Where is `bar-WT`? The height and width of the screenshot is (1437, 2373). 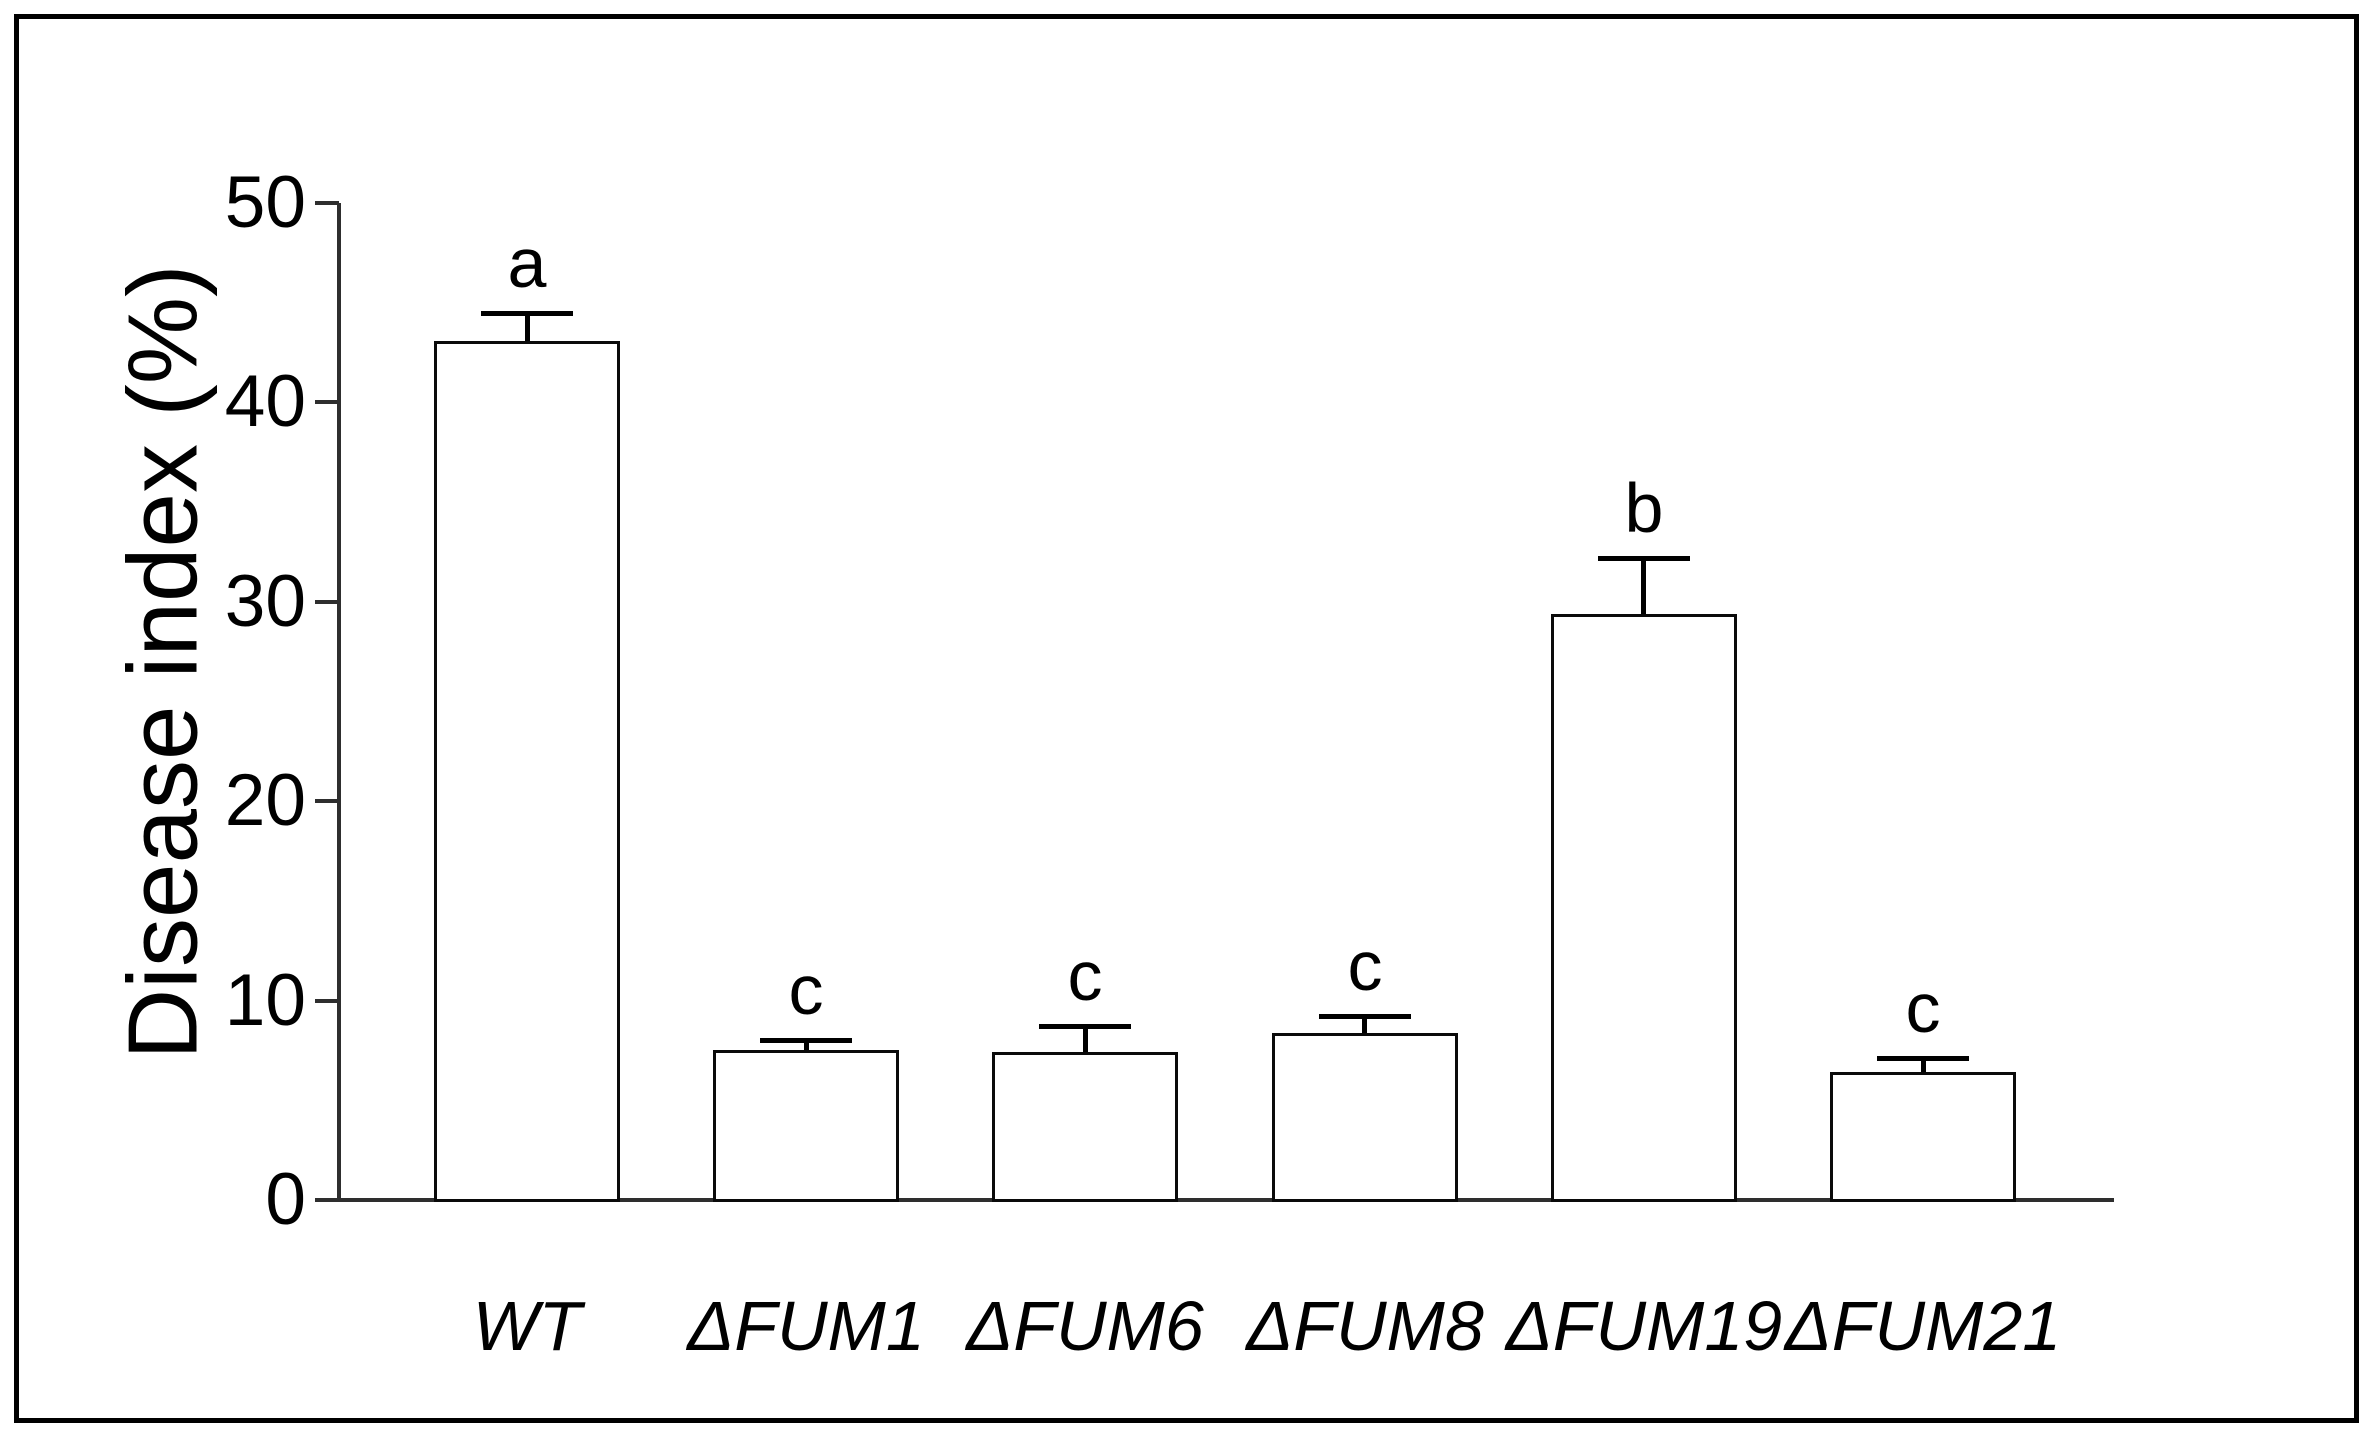
bar-WT is located at coordinates (527, 771).